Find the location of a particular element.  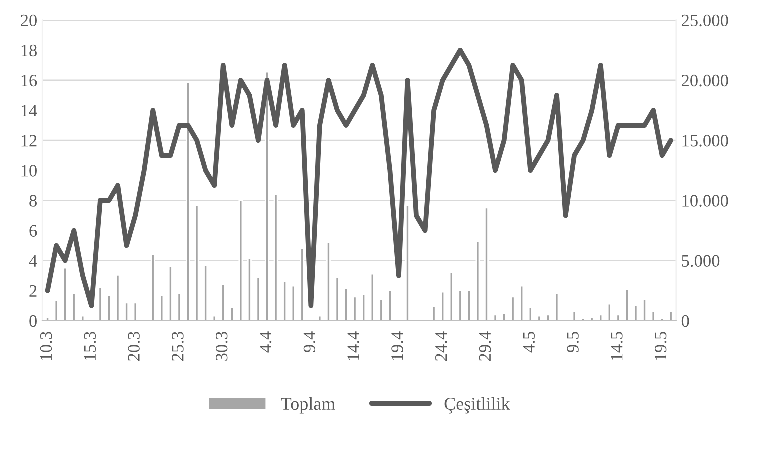

y-tick-label: 18 is located at coordinates (29, 50).